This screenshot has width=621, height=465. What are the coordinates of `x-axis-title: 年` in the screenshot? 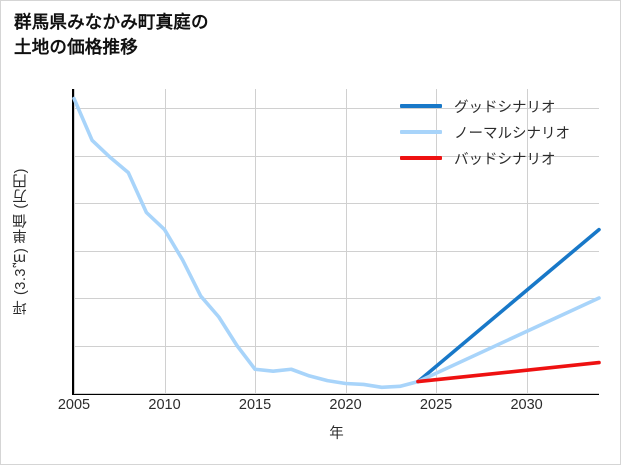 It's located at (336, 434).